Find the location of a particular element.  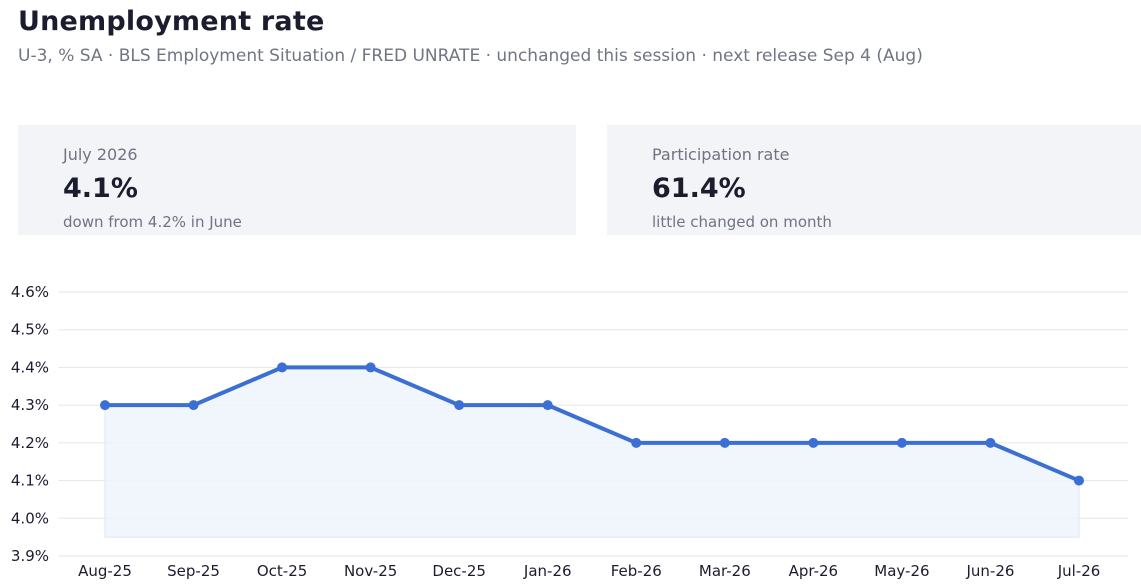

x-tick-label: Mar-26 is located at coordinates (725, 571).